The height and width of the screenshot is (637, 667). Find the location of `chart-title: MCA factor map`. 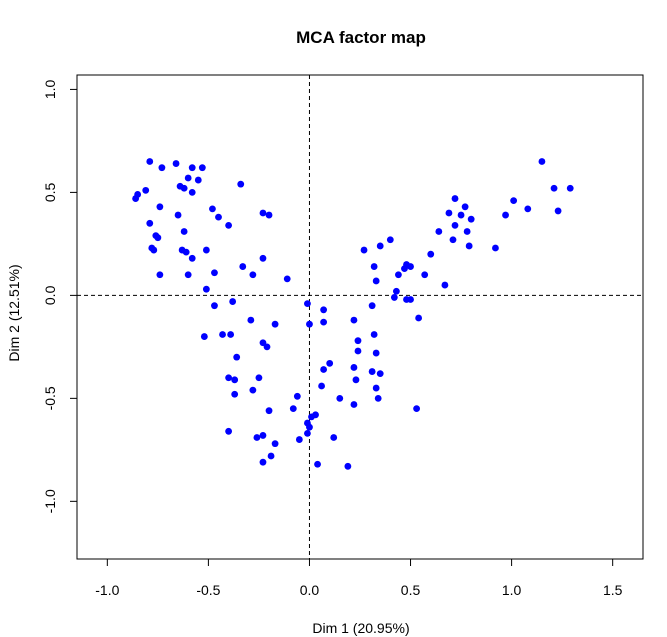

chart-title: MCA factor map is located at coordinates (361, 37).